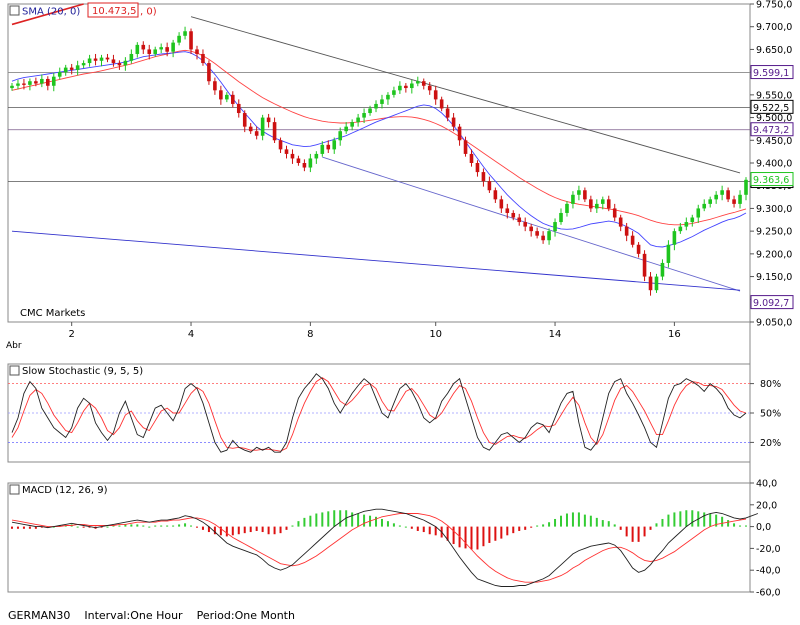  I want to click on price-y-tick-label: 9.550,0, so click(774, 95).